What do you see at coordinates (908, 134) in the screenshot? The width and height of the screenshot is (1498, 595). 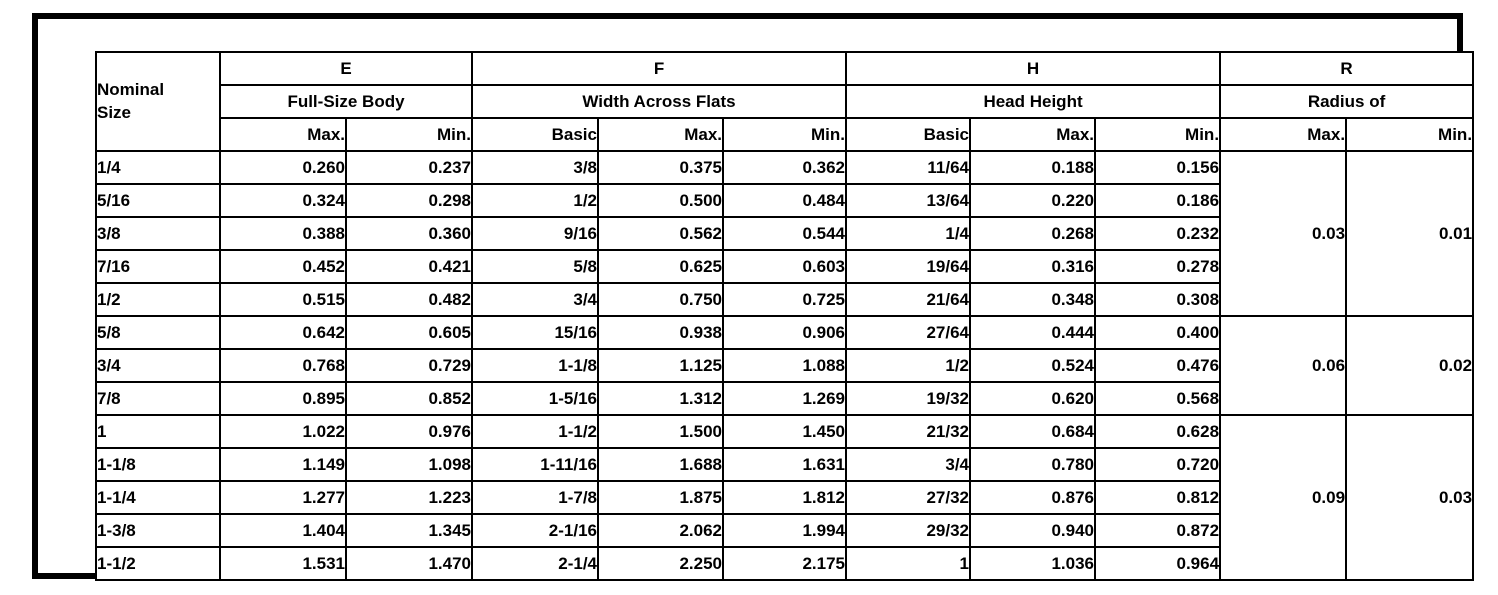 I see `header-h-basic: Basic` at bounding box center [908, 134].